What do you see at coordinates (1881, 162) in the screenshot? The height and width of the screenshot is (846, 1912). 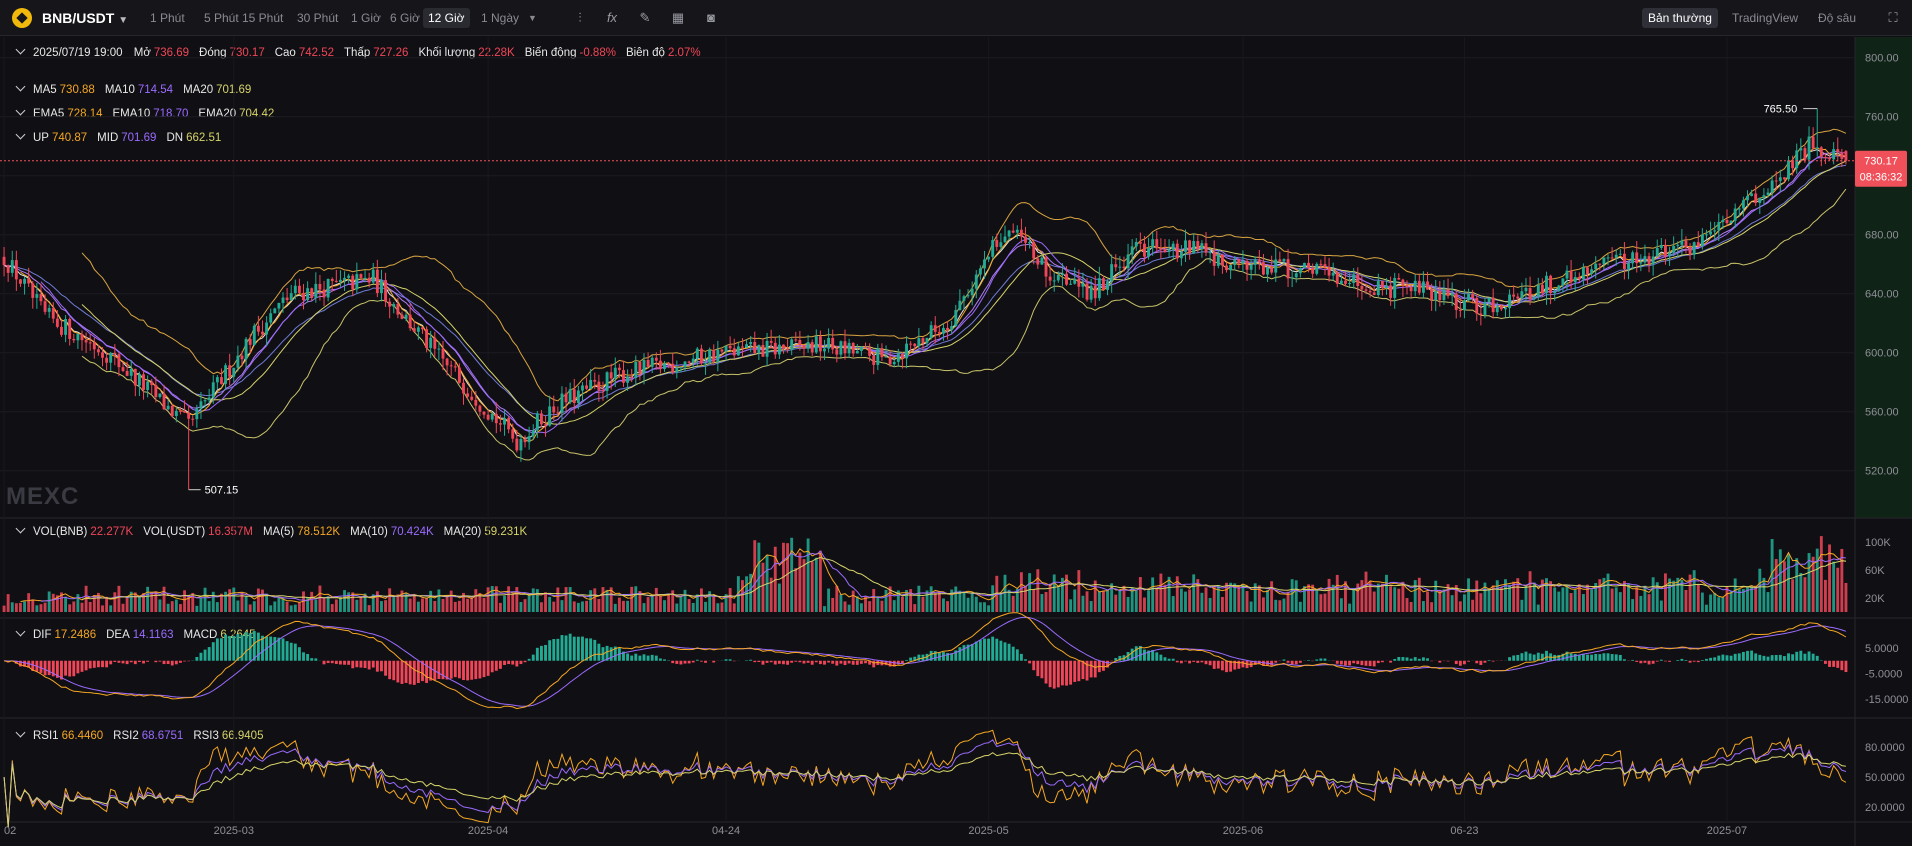 I see `last-price-value: 730.17` at bounding box center [1881, 162].